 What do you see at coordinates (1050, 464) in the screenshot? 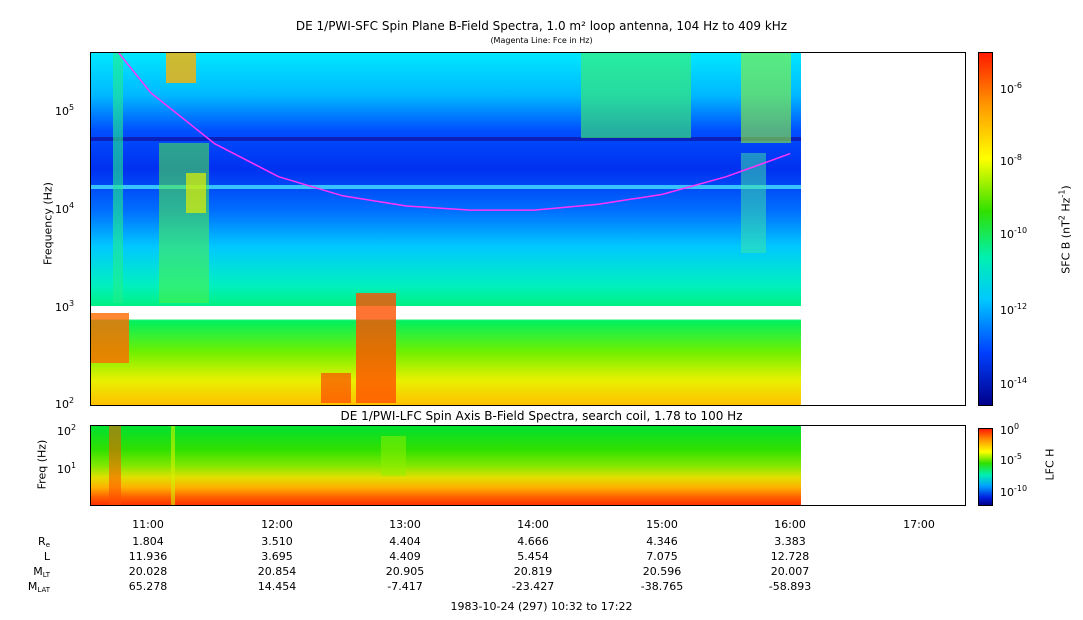
I see `bottom-colorbar-label: LFC H` at bounding box center [1050, 464].